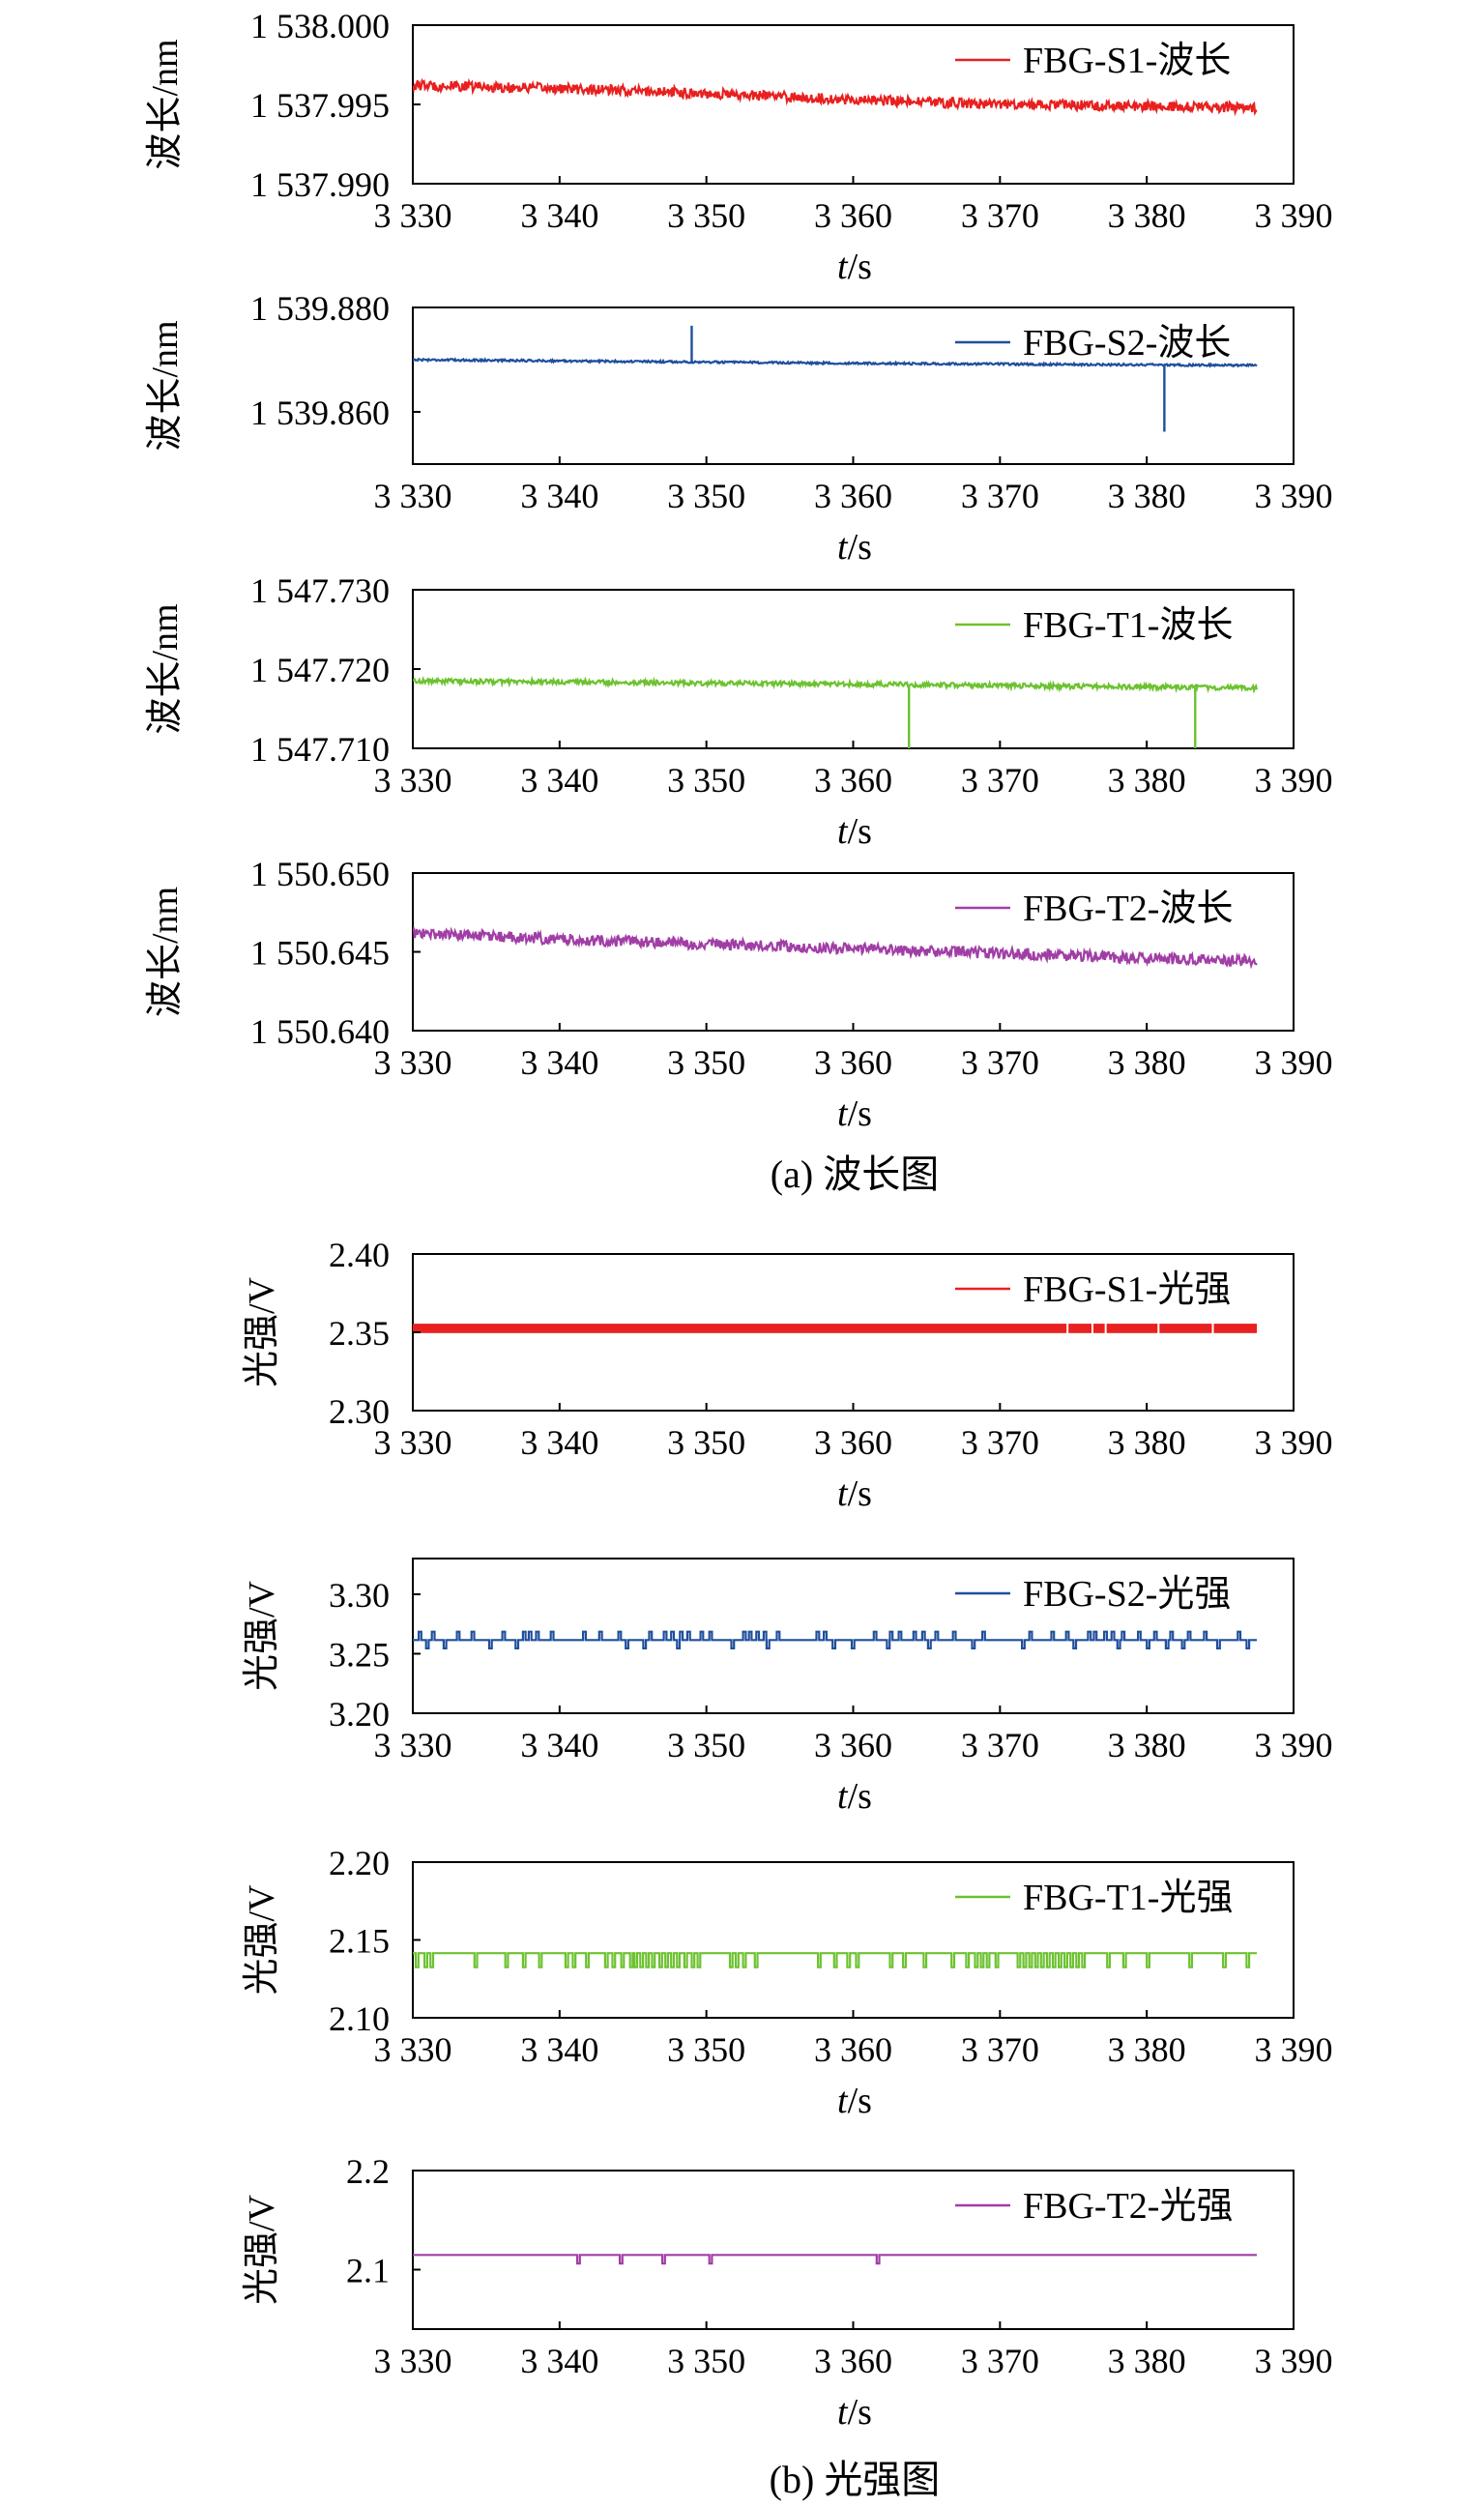 The width and height of the screenshot is (1484, 2507). I want to click on y-tick-label: 1 547.730, so click(320, 590).